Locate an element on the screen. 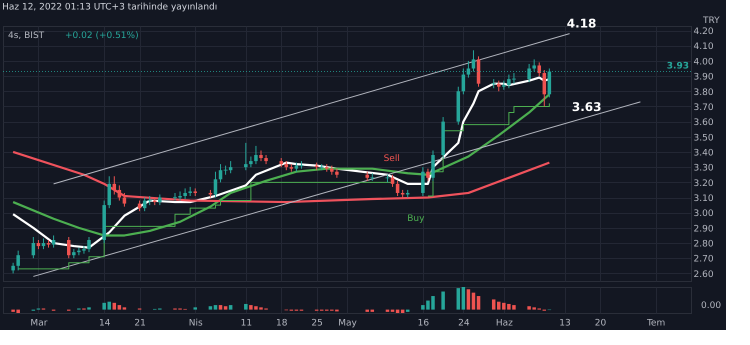 This screenshot has width=750, height=345. x-tick-label: 25 is located at coordinates (317, 323).